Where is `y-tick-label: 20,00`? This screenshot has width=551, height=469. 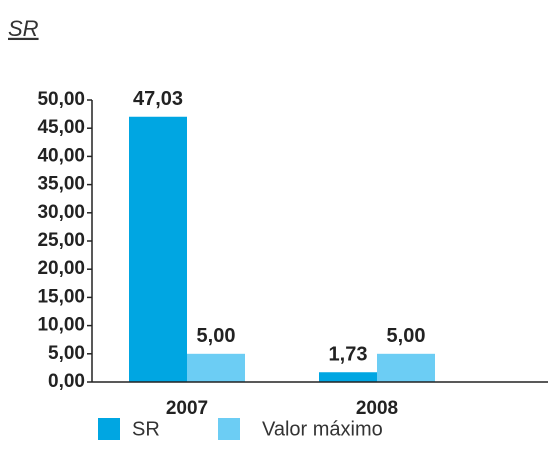 y-tick-label: 20,00 is located at coordinates (61, 268).